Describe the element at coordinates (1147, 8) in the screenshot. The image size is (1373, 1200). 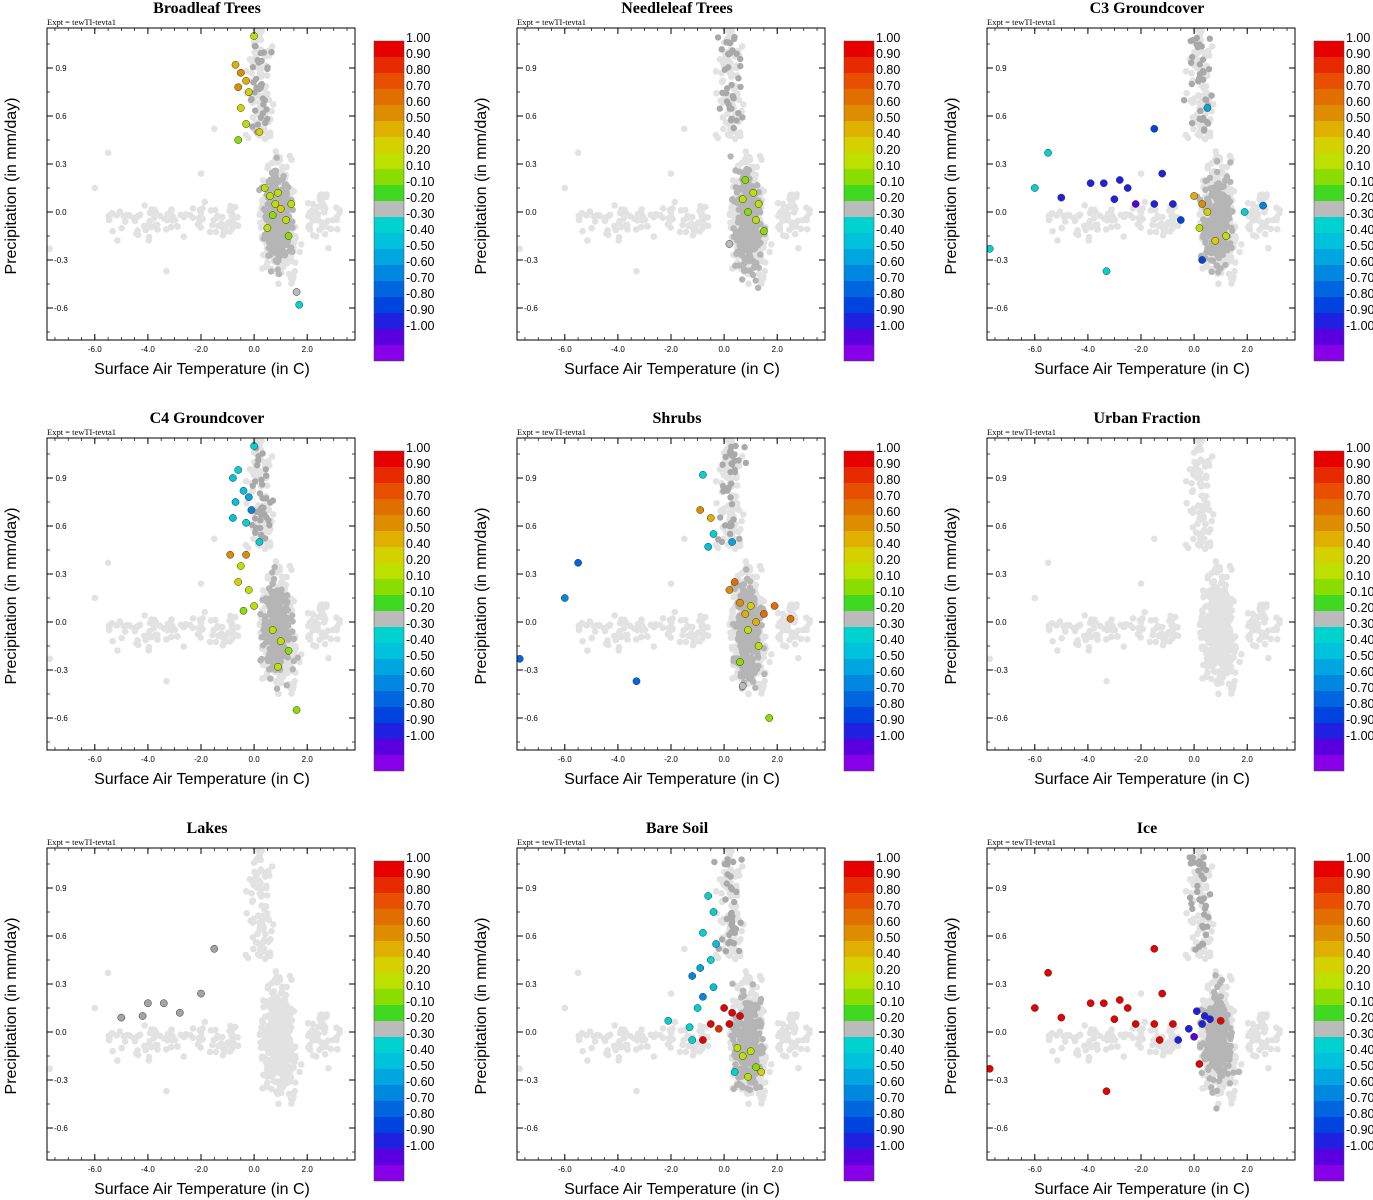
I see `chart-title: C3 Groundcover` at that location.